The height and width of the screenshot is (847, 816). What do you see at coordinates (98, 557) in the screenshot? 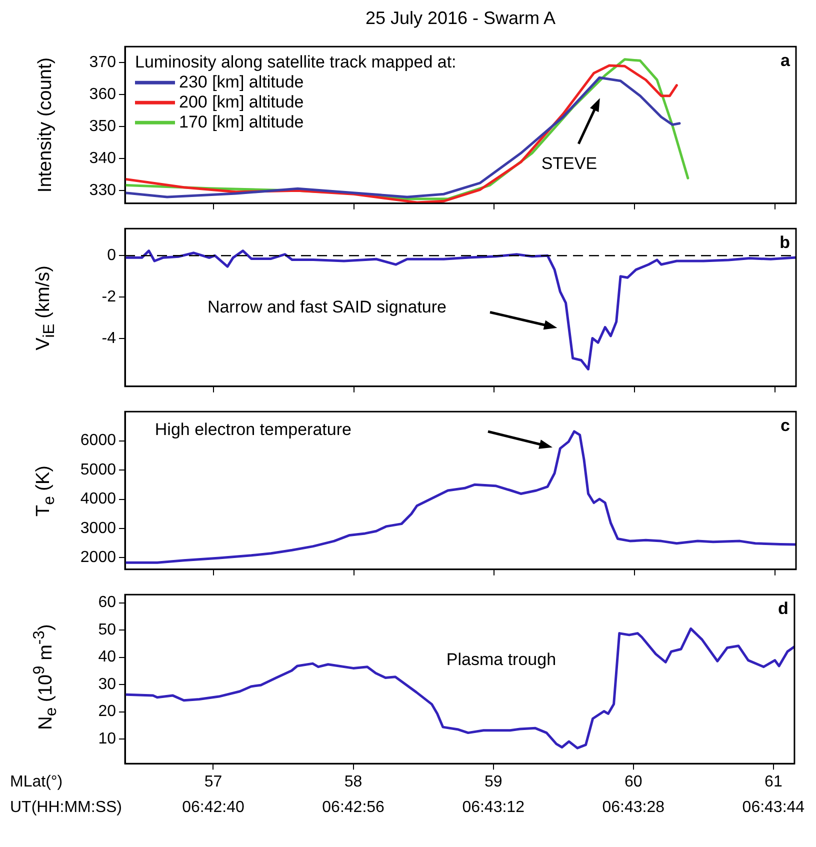
I see `y-tick-label: 2000` at bounding box center [98, 557].